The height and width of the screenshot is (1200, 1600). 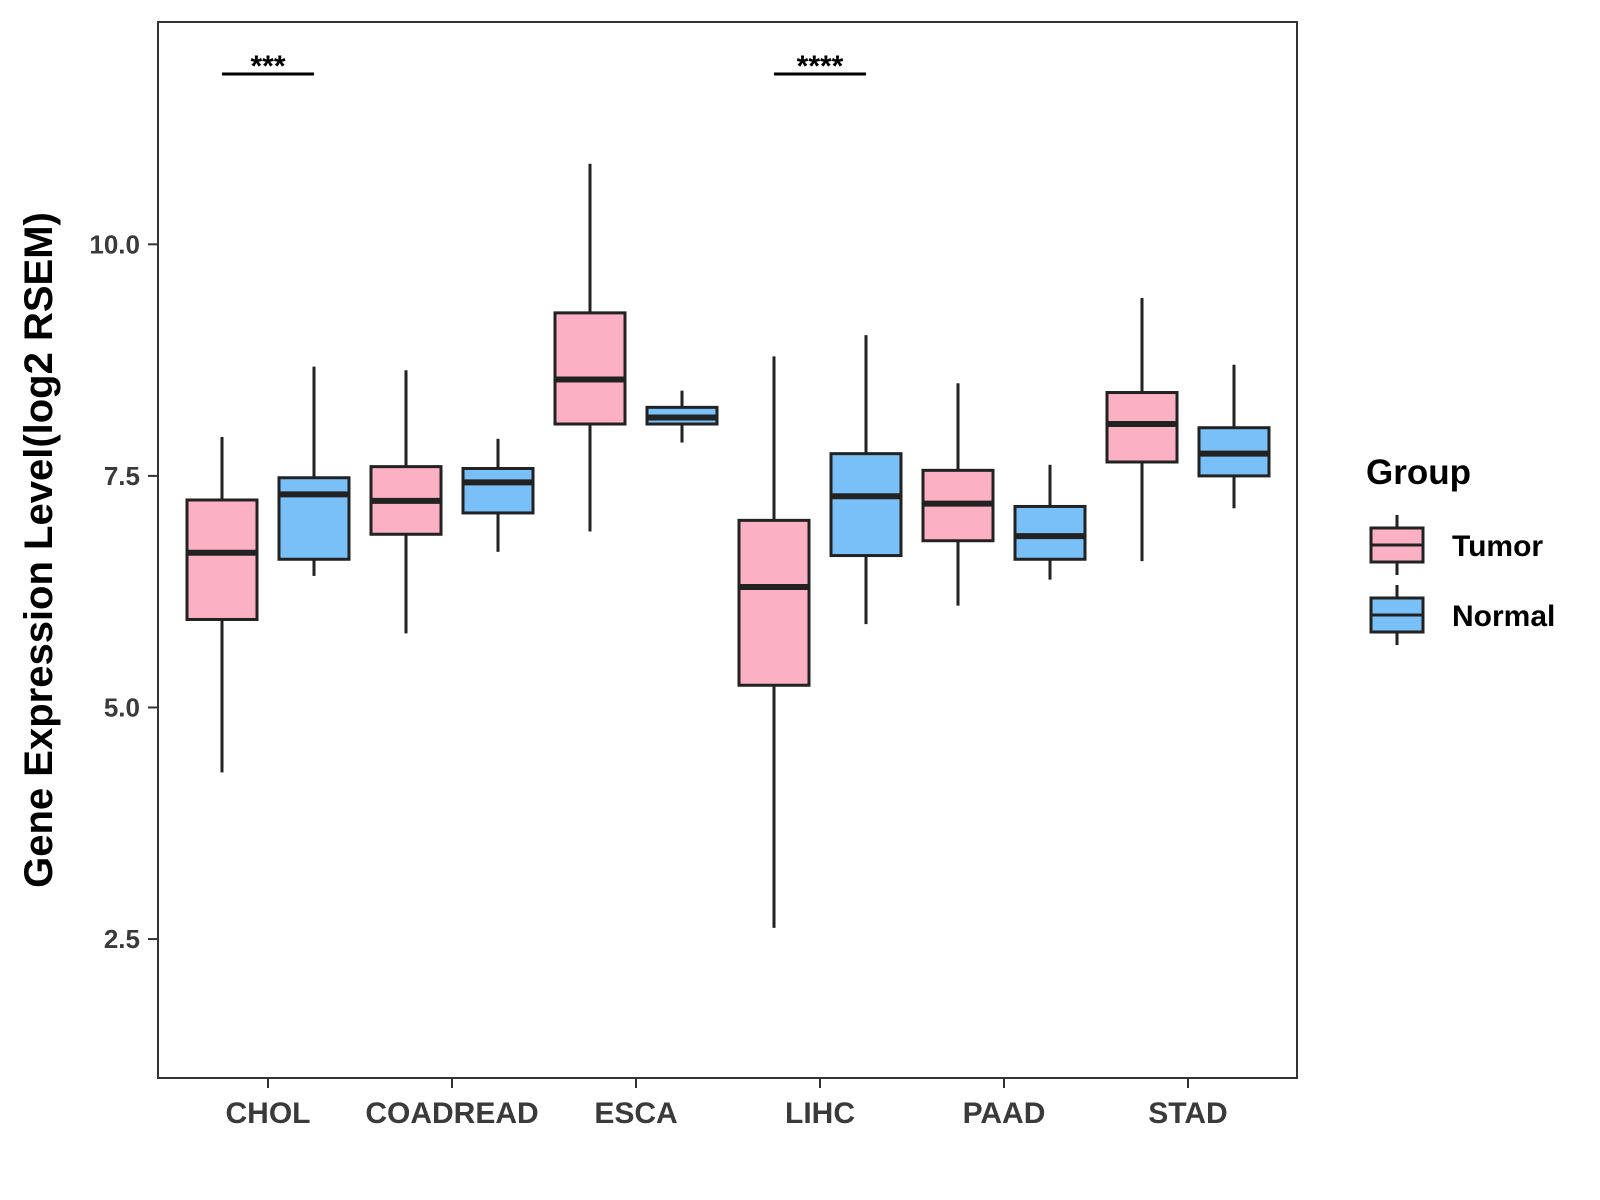 I want to click on x-axis: CHOL COADREAD ESCA LIHC PAAD STAD, so click(x=727, y=1104).